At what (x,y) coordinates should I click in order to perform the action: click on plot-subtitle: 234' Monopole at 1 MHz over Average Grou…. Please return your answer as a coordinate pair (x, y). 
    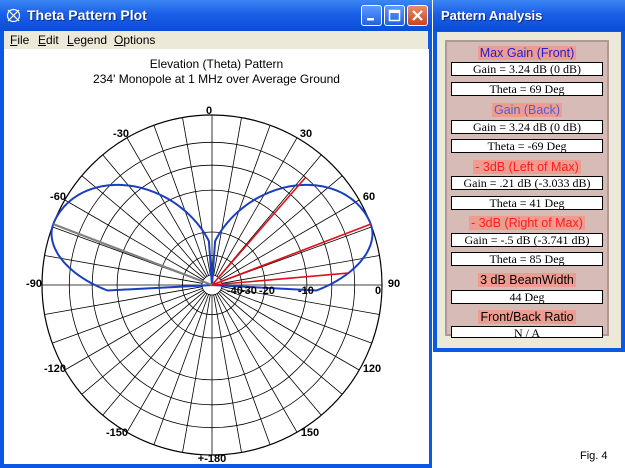
    Looking at the image, I should click on (216, 79).